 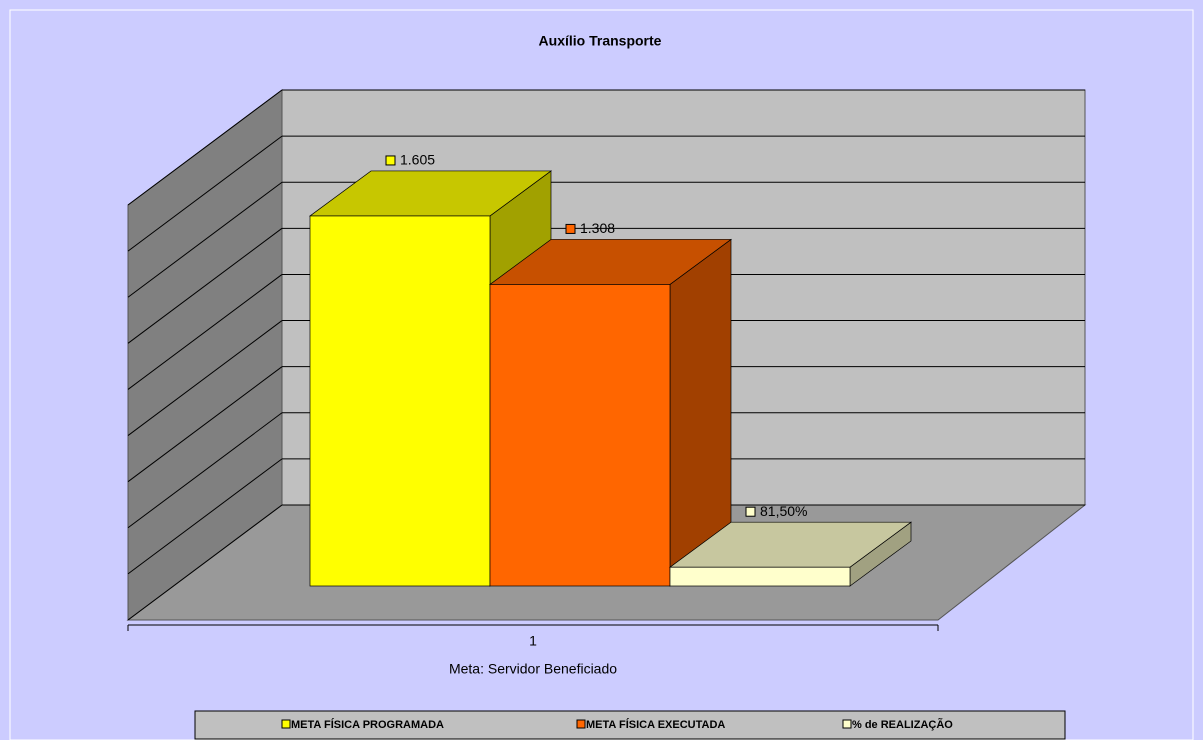 I want to click on x-tick-label: 1, so click(x=533, y=641).